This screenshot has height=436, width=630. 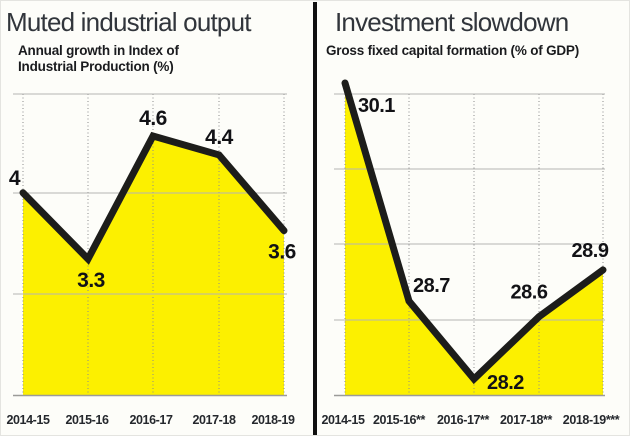 What do you see at coordinates (91, 280) in the screenshot?
I see `value-label: 3.3` at bounding box center [91, 280].